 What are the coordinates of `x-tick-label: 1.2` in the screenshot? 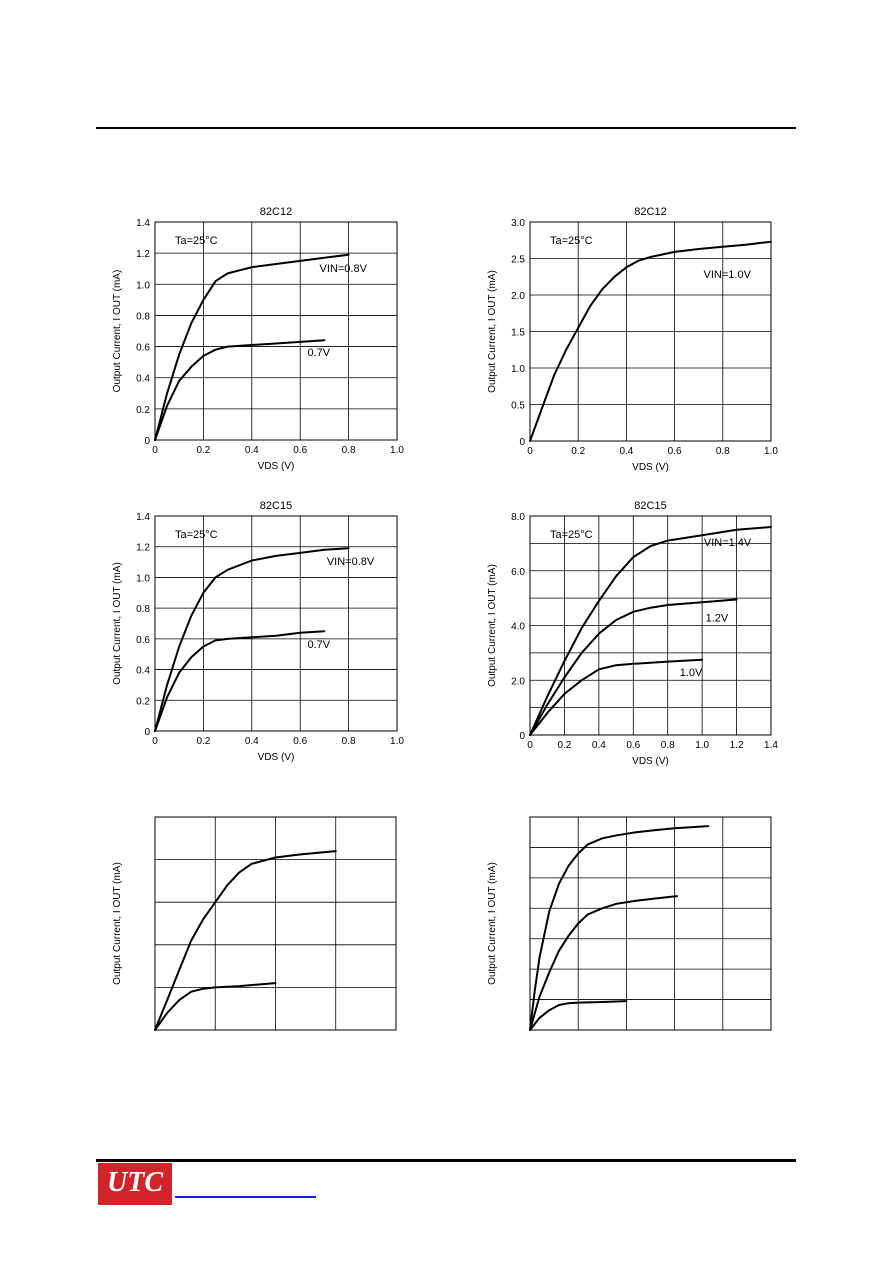 It's located at (737, 745).